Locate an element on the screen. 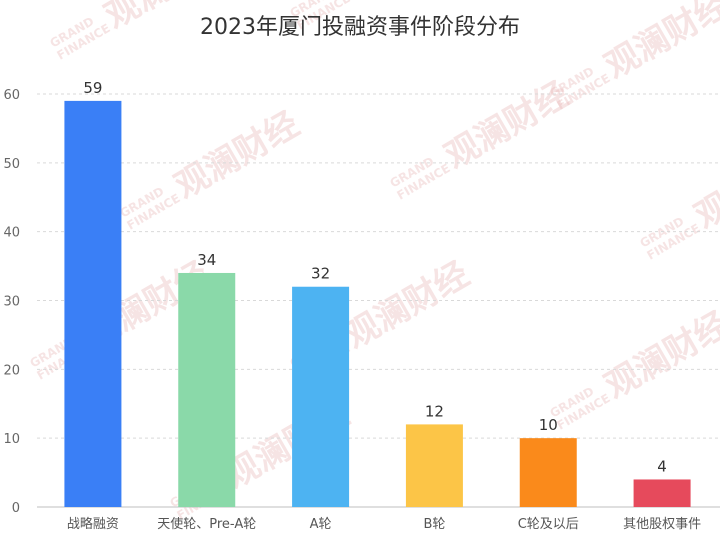 This screenshot has width=720, height=543. chart-title: 2023年厦门投融资事件阶段分布 is located at coordinates (360, 27).